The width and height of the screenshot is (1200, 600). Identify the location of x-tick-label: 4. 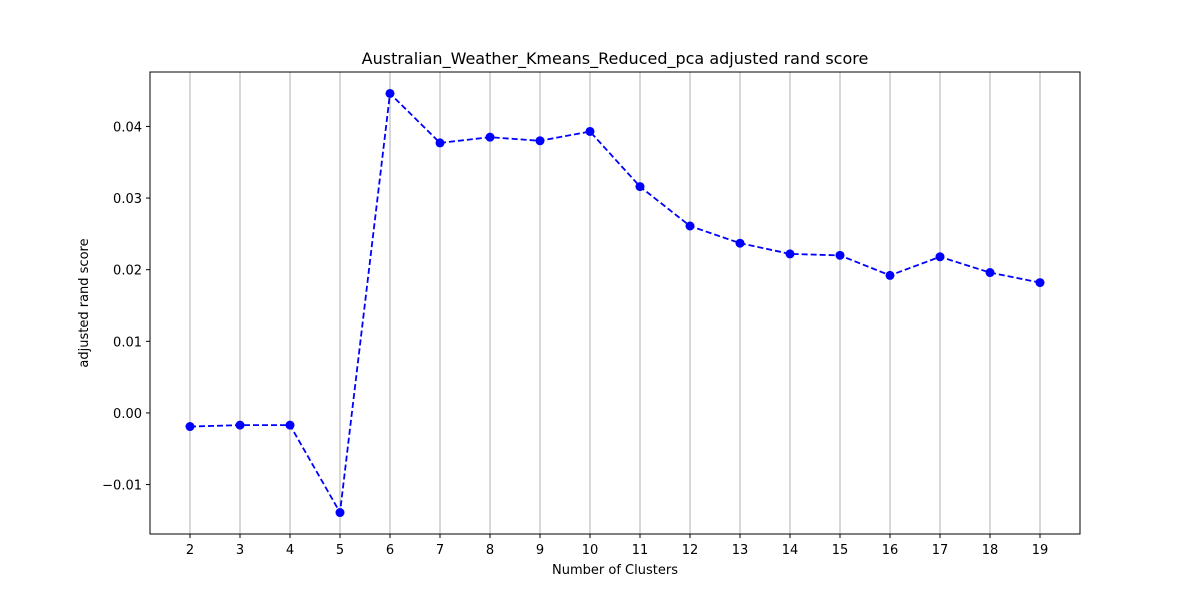
(290, 550).